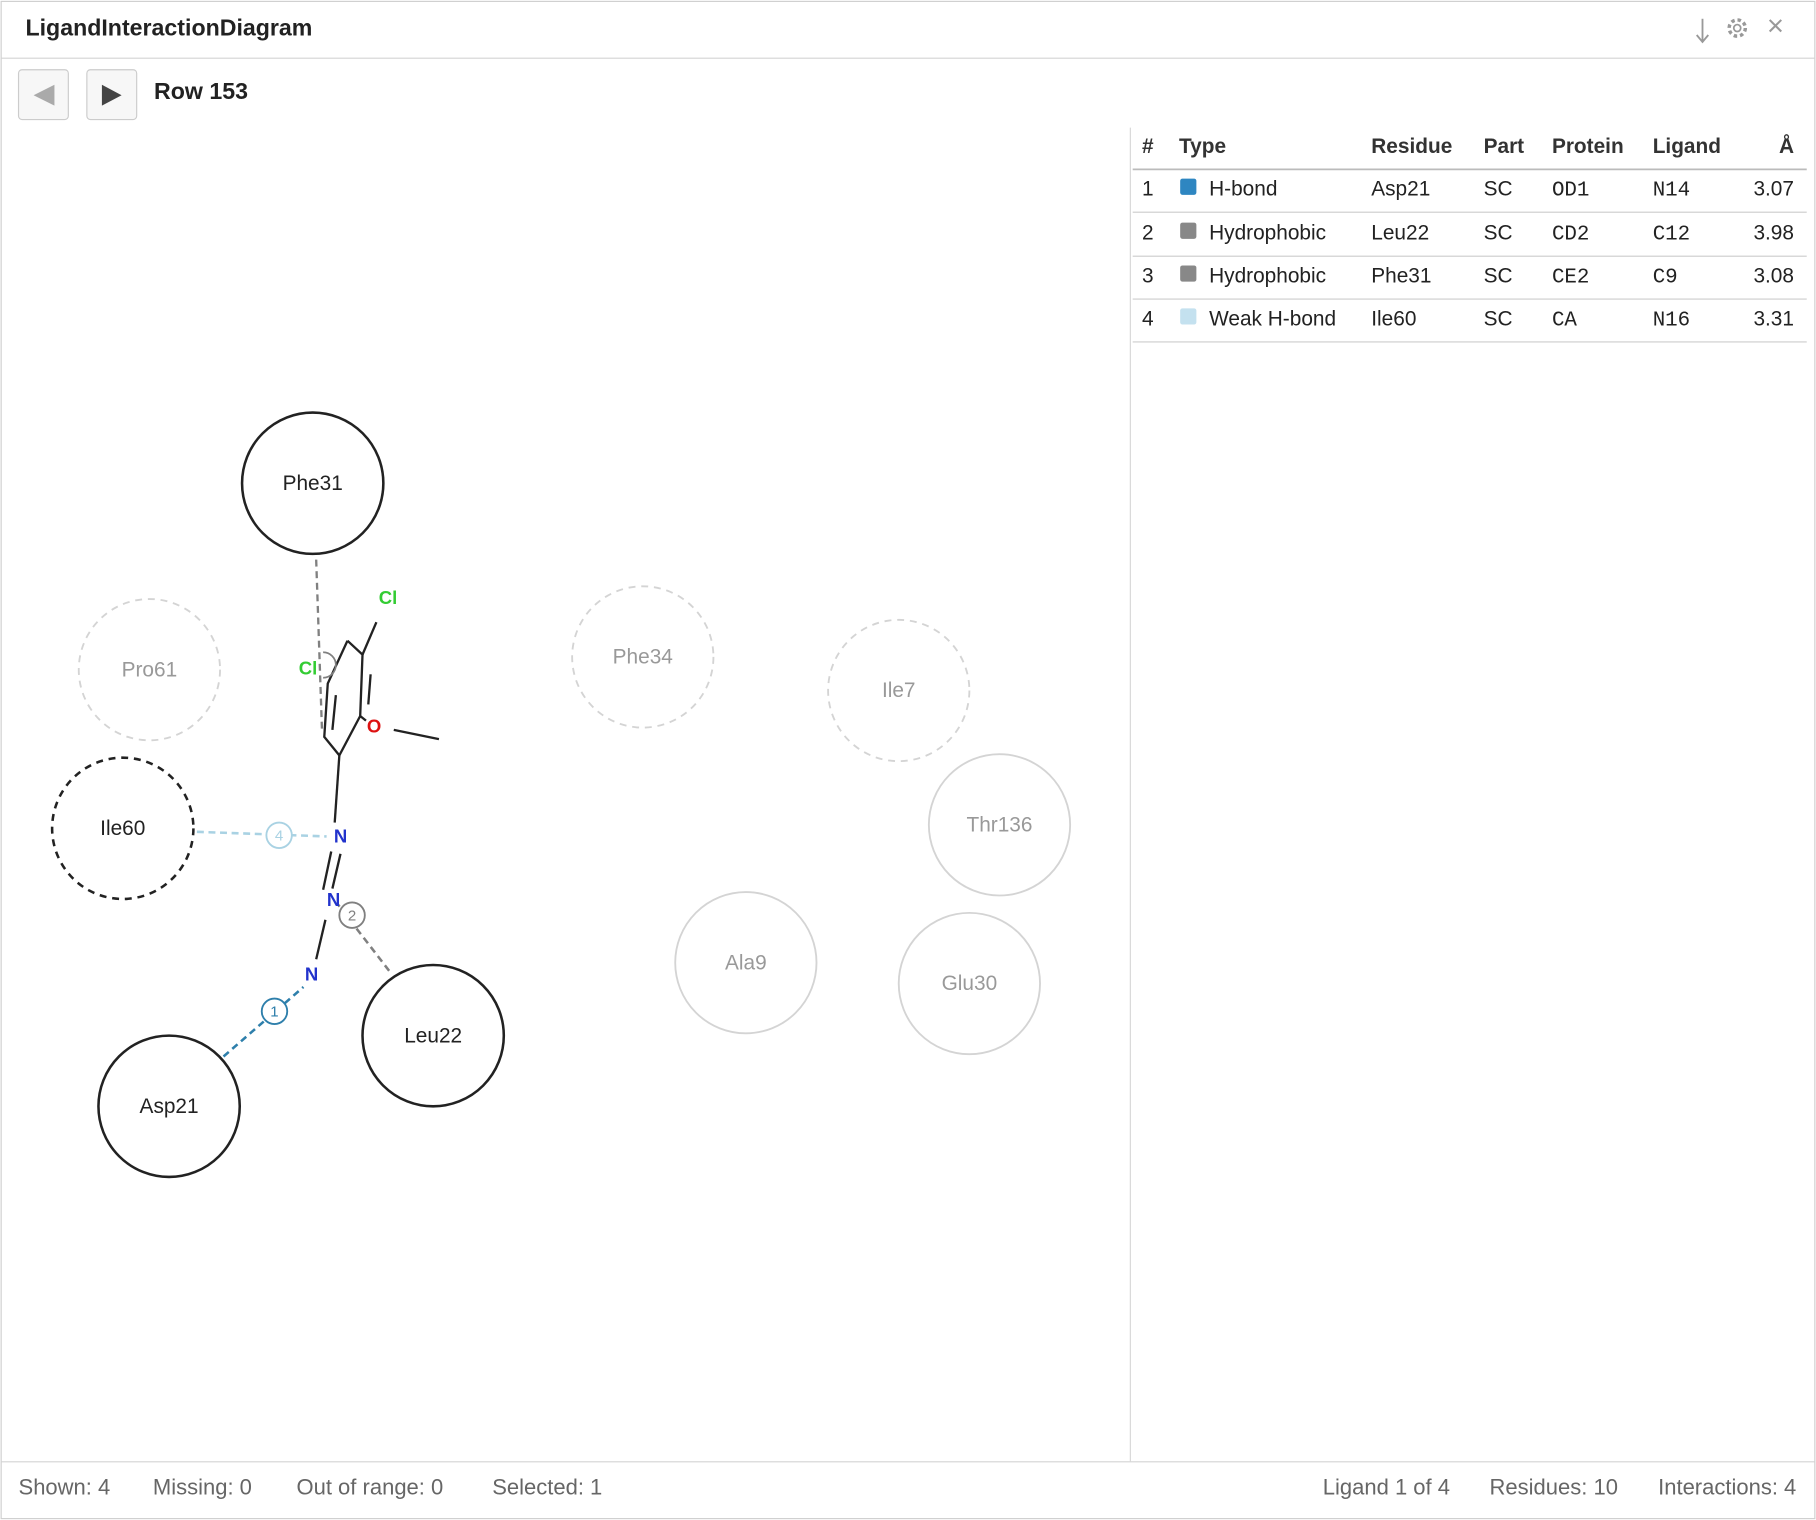 Image resolution: width=1816 pixels, height=1520 pixels. I want to click on status-item: Ligand 1 of 4, so click(1386, 1486).